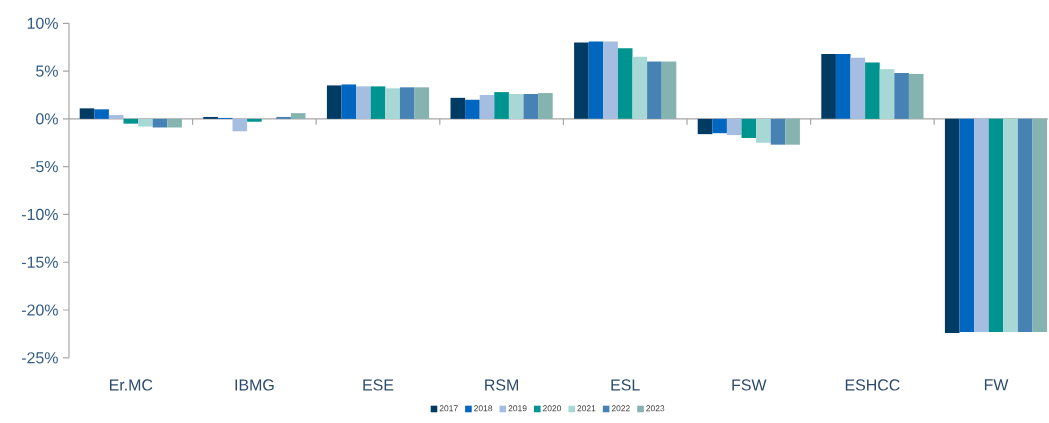 This screenshot has width=1049, height=423. Describe the element at coordinates (39, 214) in the screenshot. I see `y-tick-label: -10%` at that location.